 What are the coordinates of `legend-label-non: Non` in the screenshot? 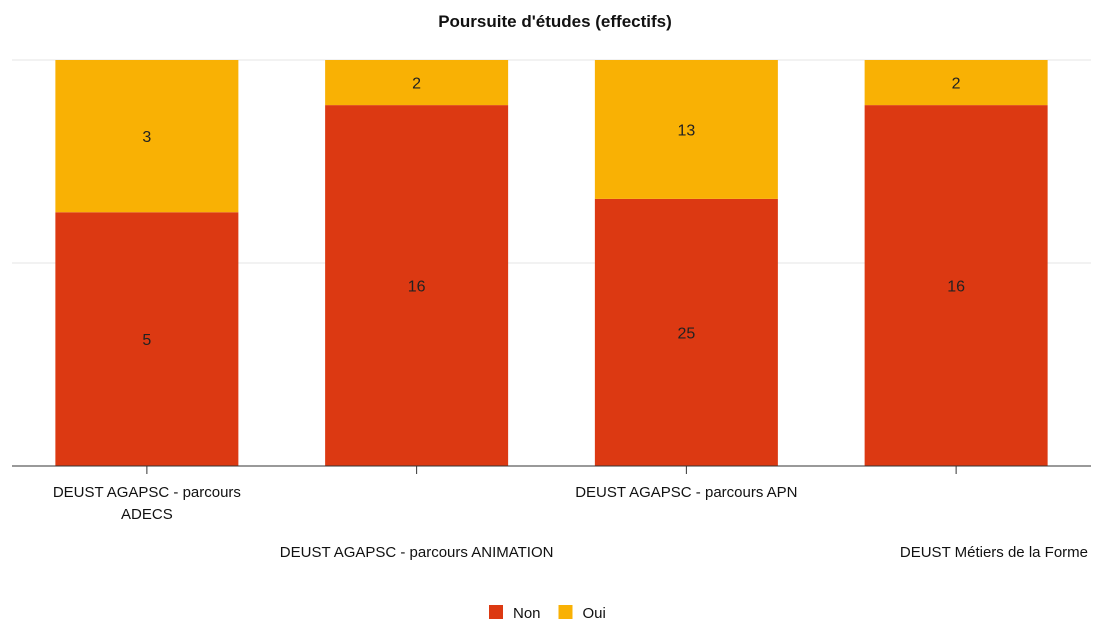 It's located at (527, 613).